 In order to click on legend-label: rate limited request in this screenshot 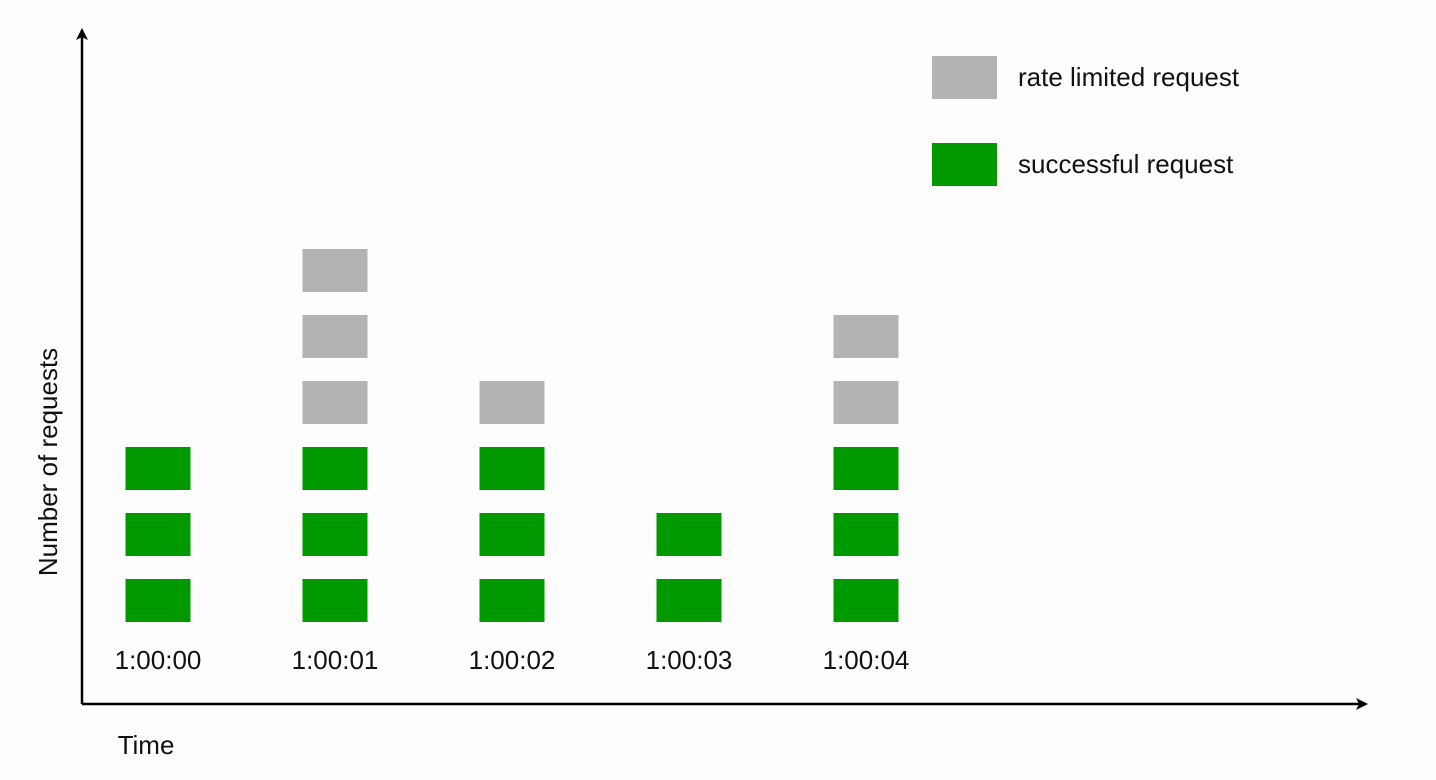, I will do `click(1129, 77)`.